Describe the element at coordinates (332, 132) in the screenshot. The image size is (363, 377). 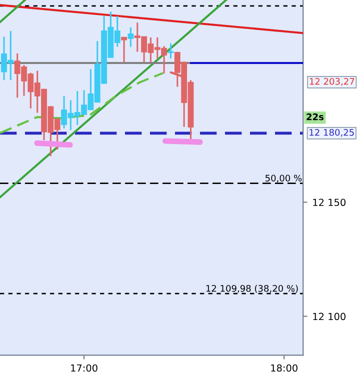
I see `ref-line-label: 12 180,25` at that location.